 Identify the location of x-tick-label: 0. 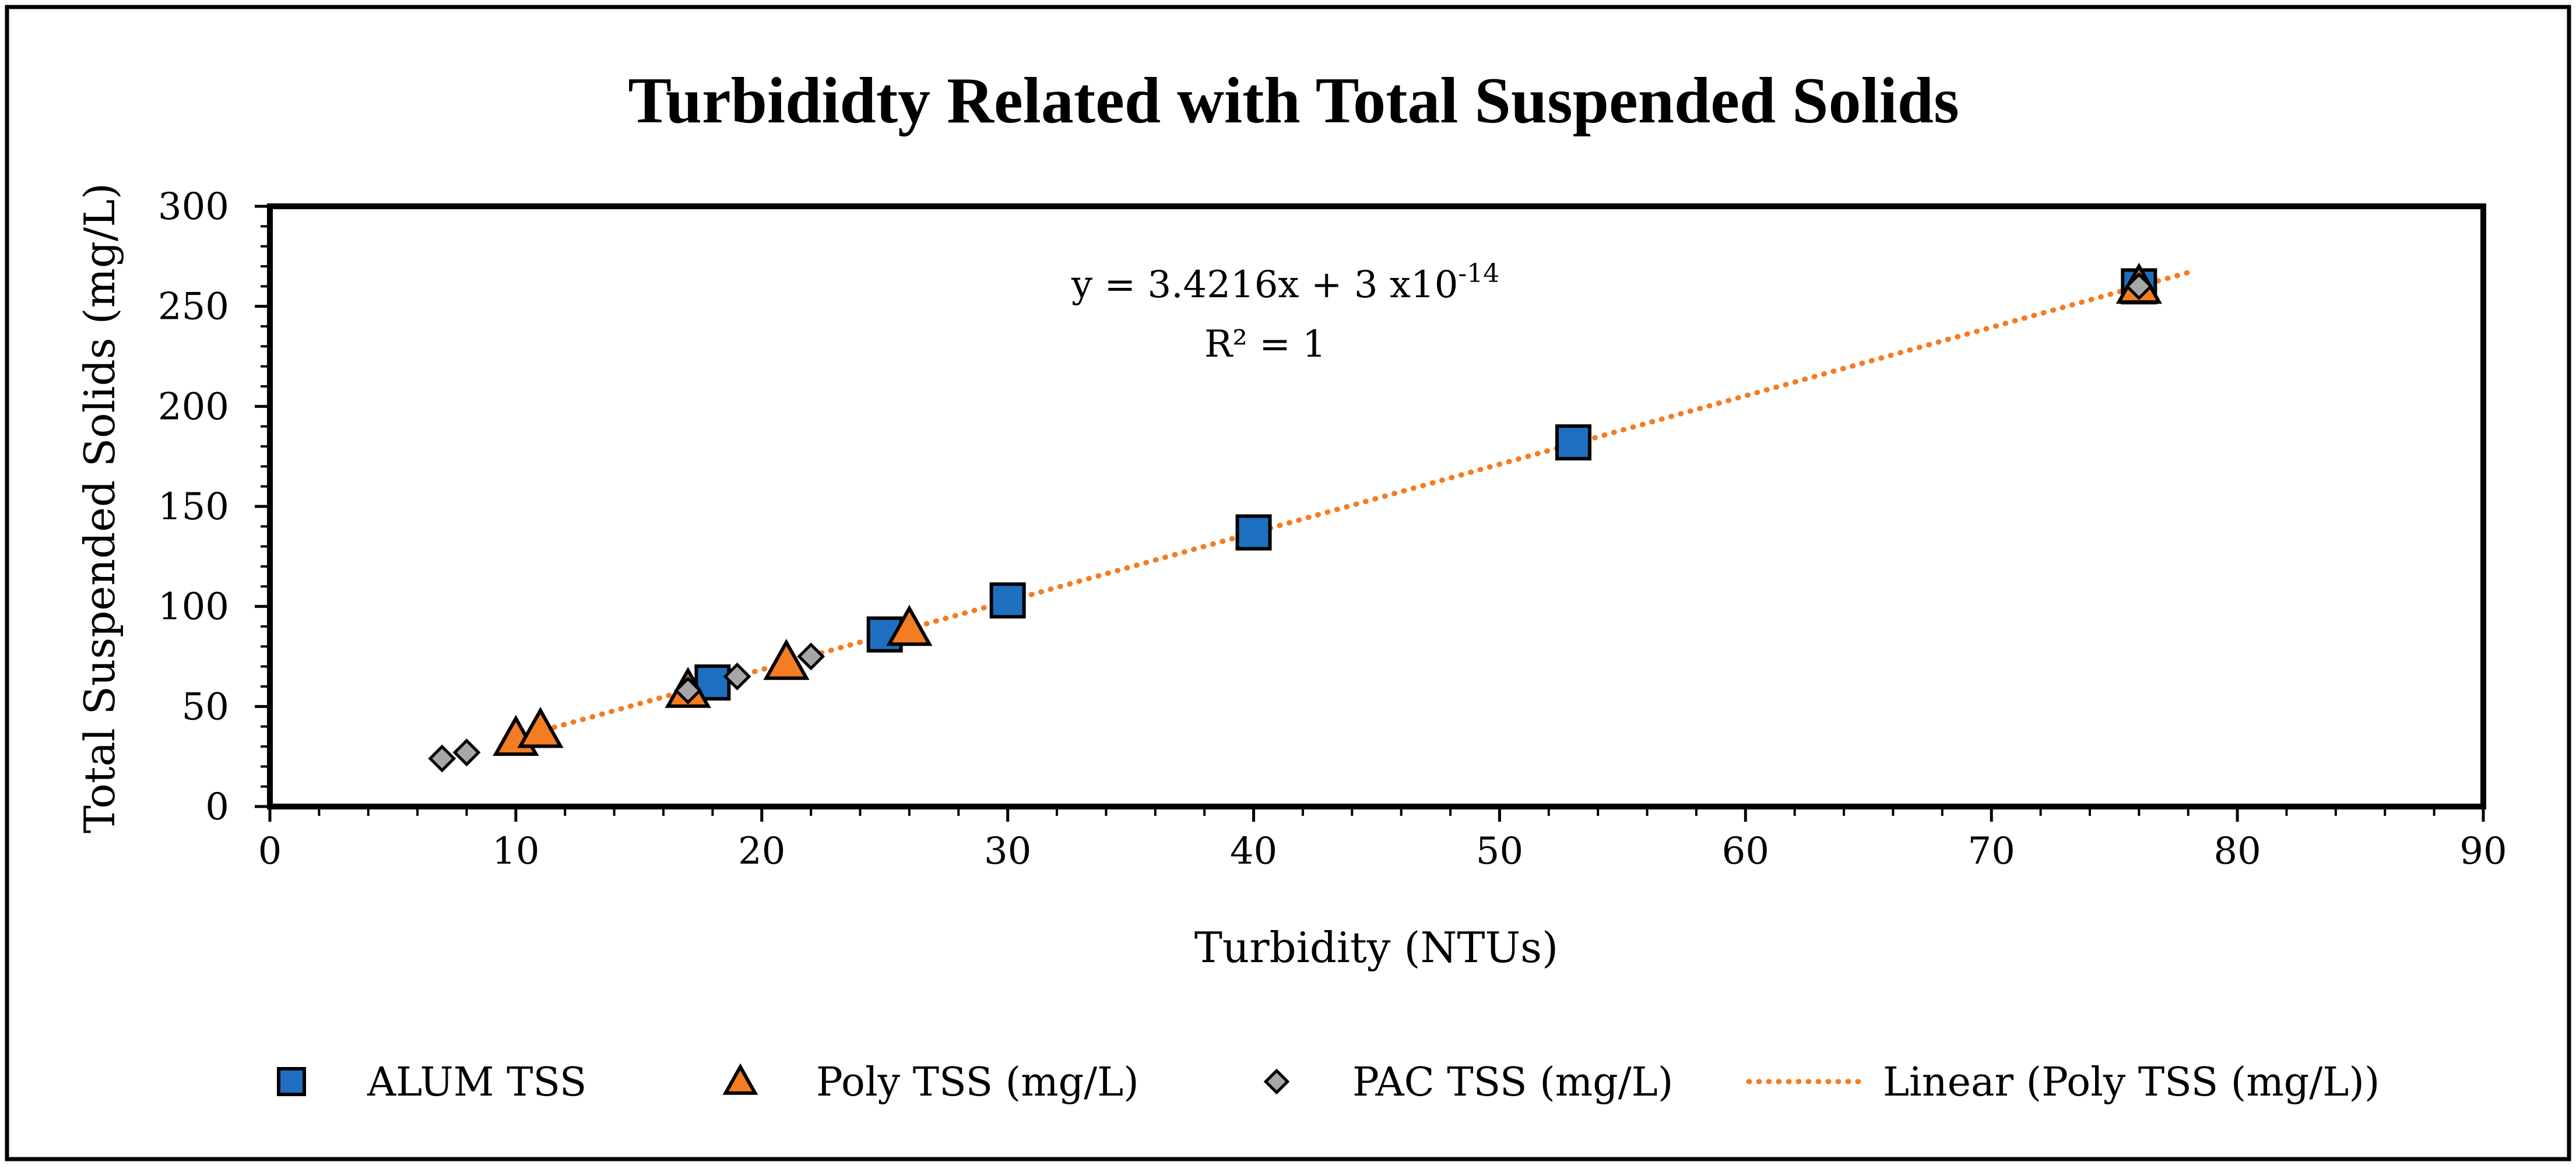
(270, 851).